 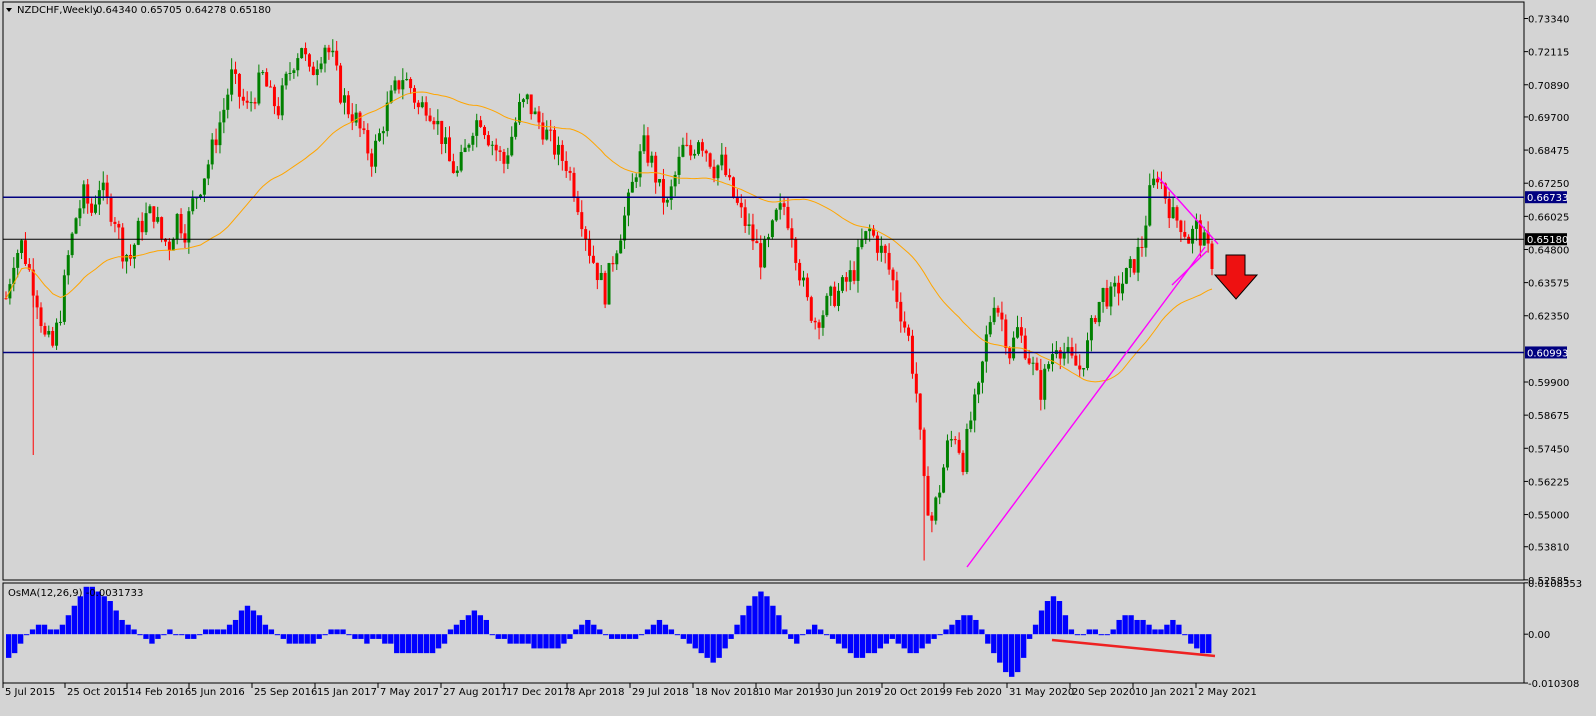 I want to click on price-tick-label: 0.67250, so click(x=1548, y=184).